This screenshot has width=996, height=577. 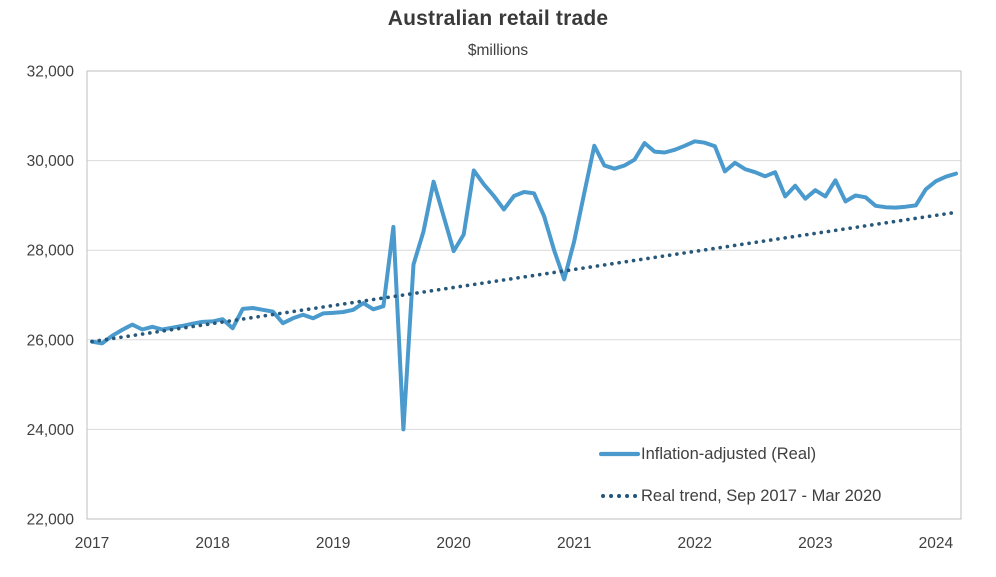 I want to click on legend-item-trend: Real trend, Sep 2017 - Mar 2020, so click(x=740, y=496).